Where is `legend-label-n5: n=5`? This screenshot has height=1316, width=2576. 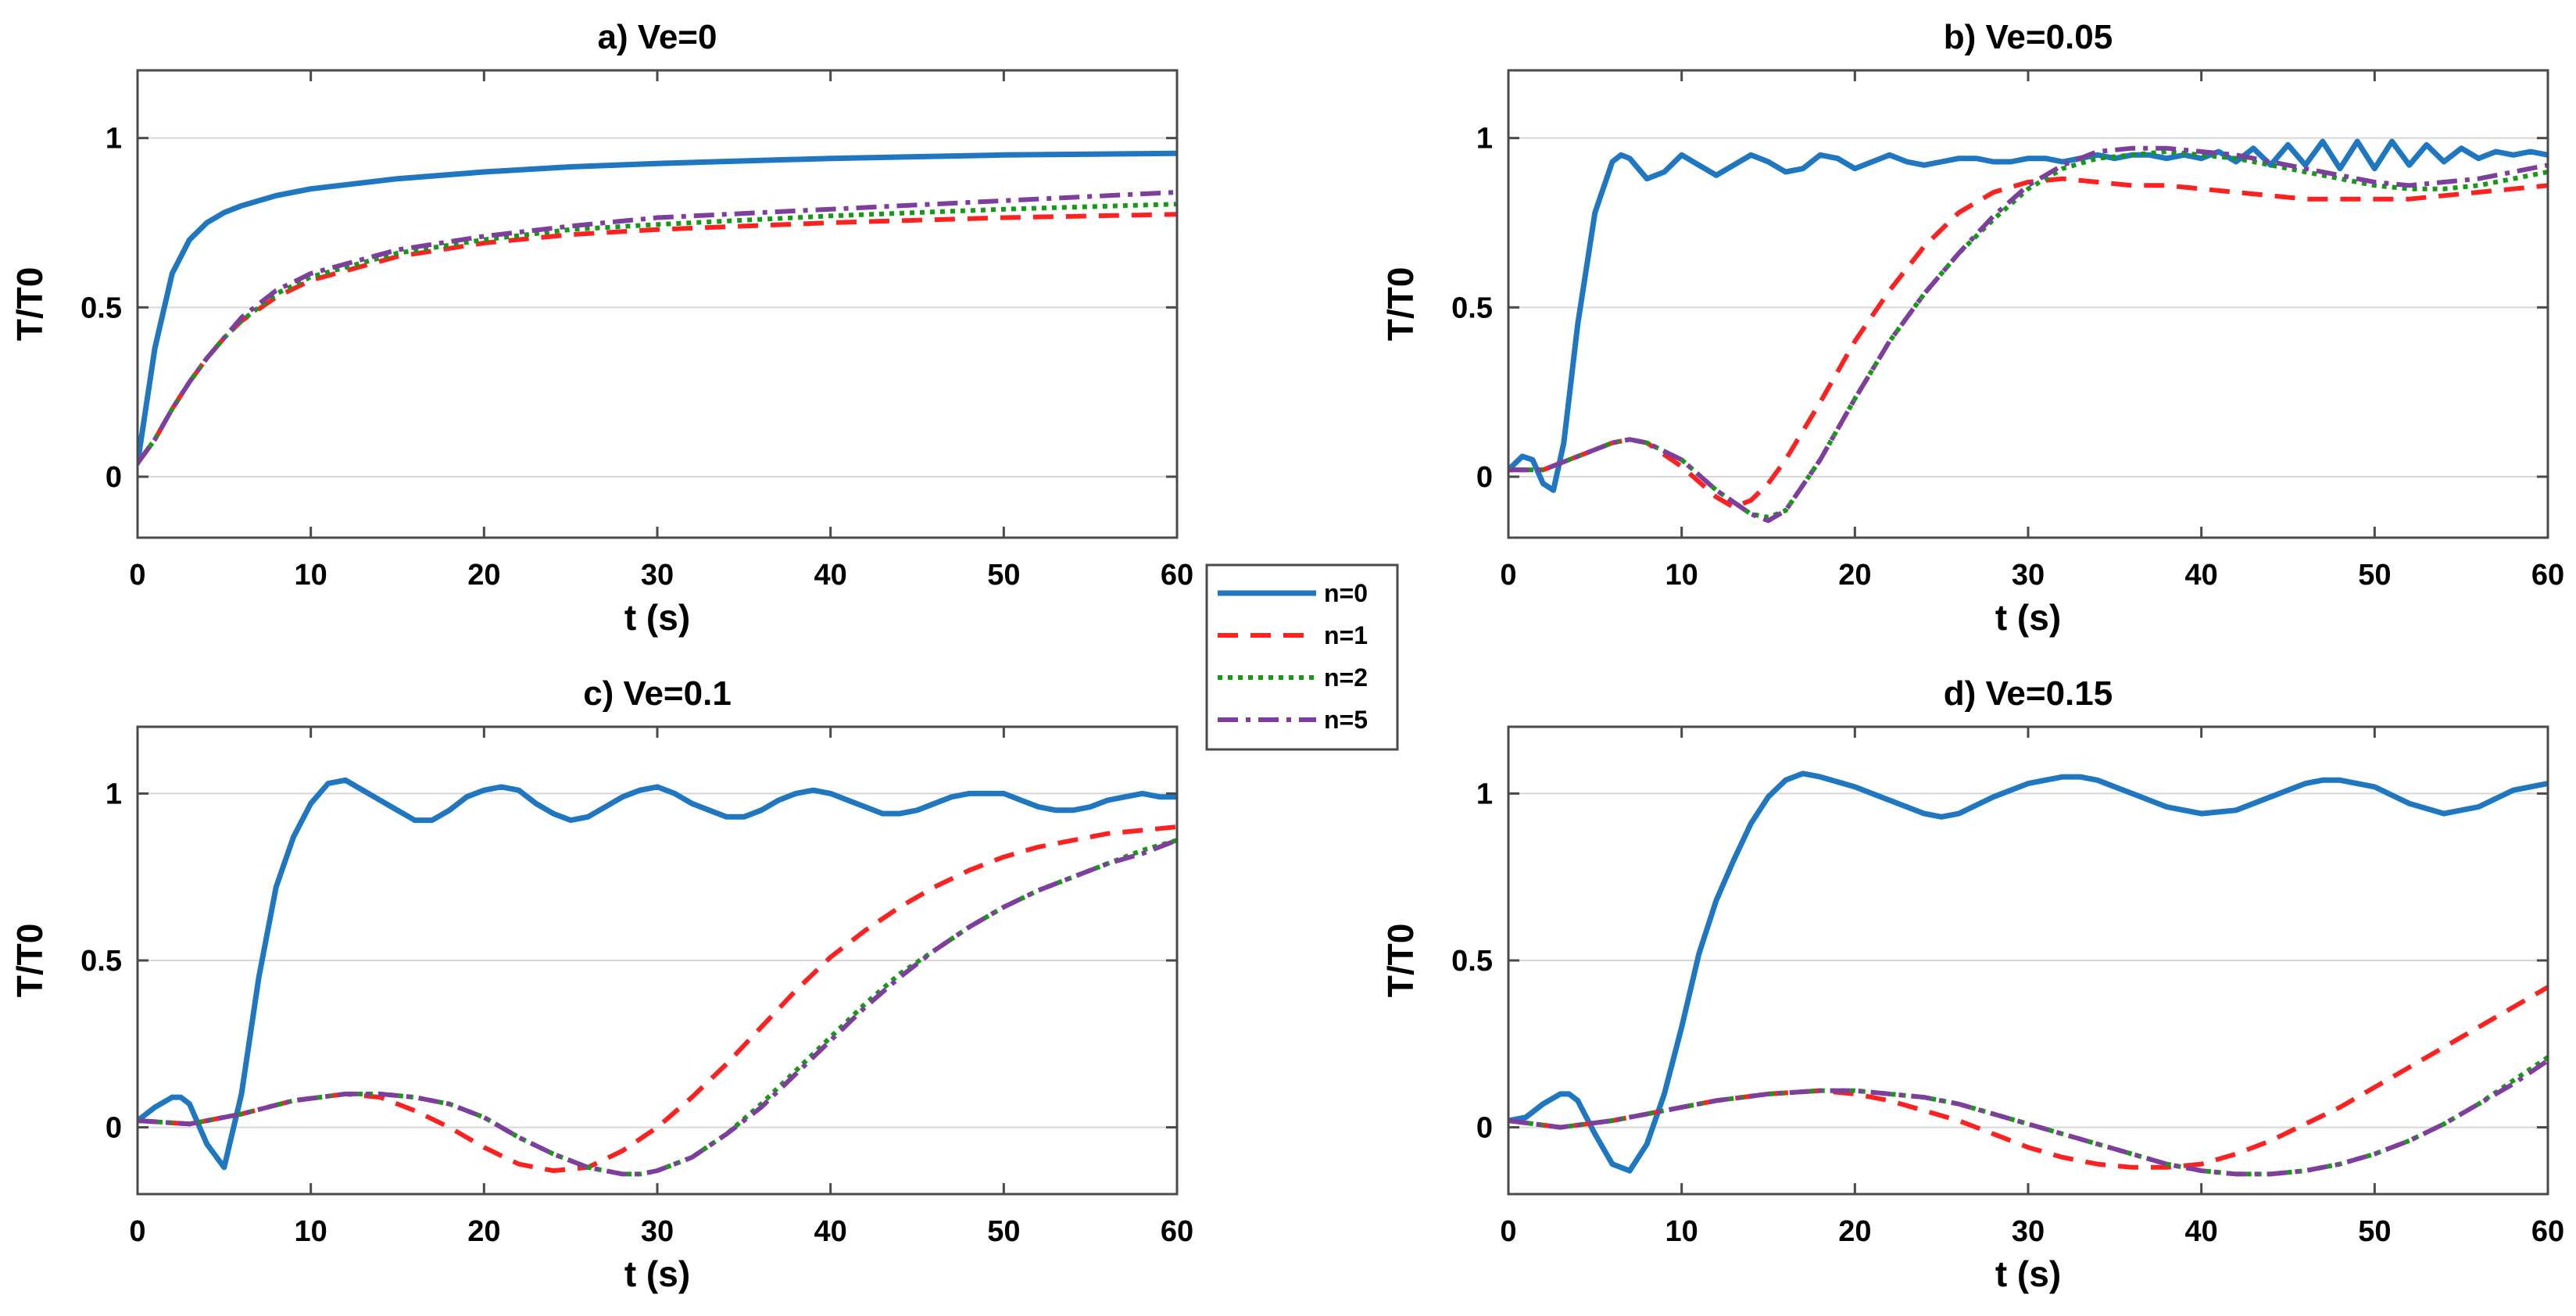
legend-label-n5: n=5 is located at coordinates (1346, 720).